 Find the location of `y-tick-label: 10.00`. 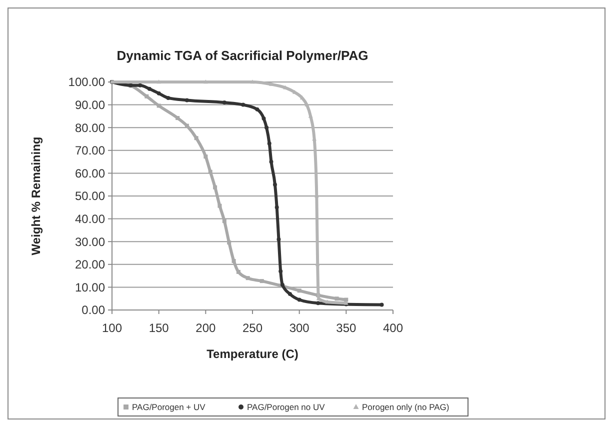

y-tick-label: 10.00 is located at coordinates (90, 287).